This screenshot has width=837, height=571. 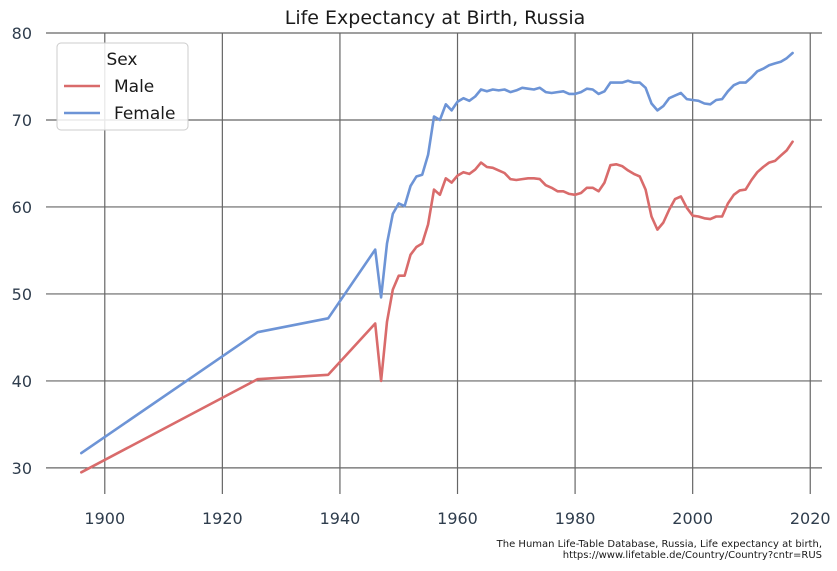 I want to click on legend-label-female: Female, so click(x=144, y=114).